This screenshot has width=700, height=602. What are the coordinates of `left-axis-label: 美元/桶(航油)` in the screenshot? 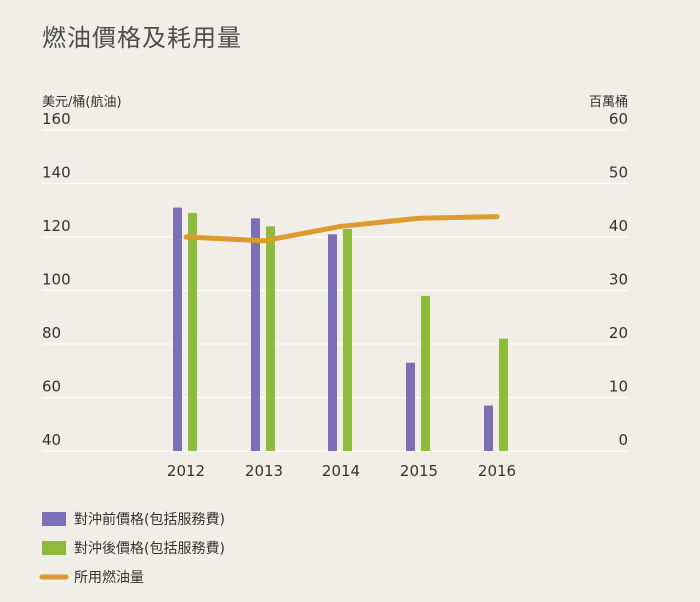 It's located at (82, 102).